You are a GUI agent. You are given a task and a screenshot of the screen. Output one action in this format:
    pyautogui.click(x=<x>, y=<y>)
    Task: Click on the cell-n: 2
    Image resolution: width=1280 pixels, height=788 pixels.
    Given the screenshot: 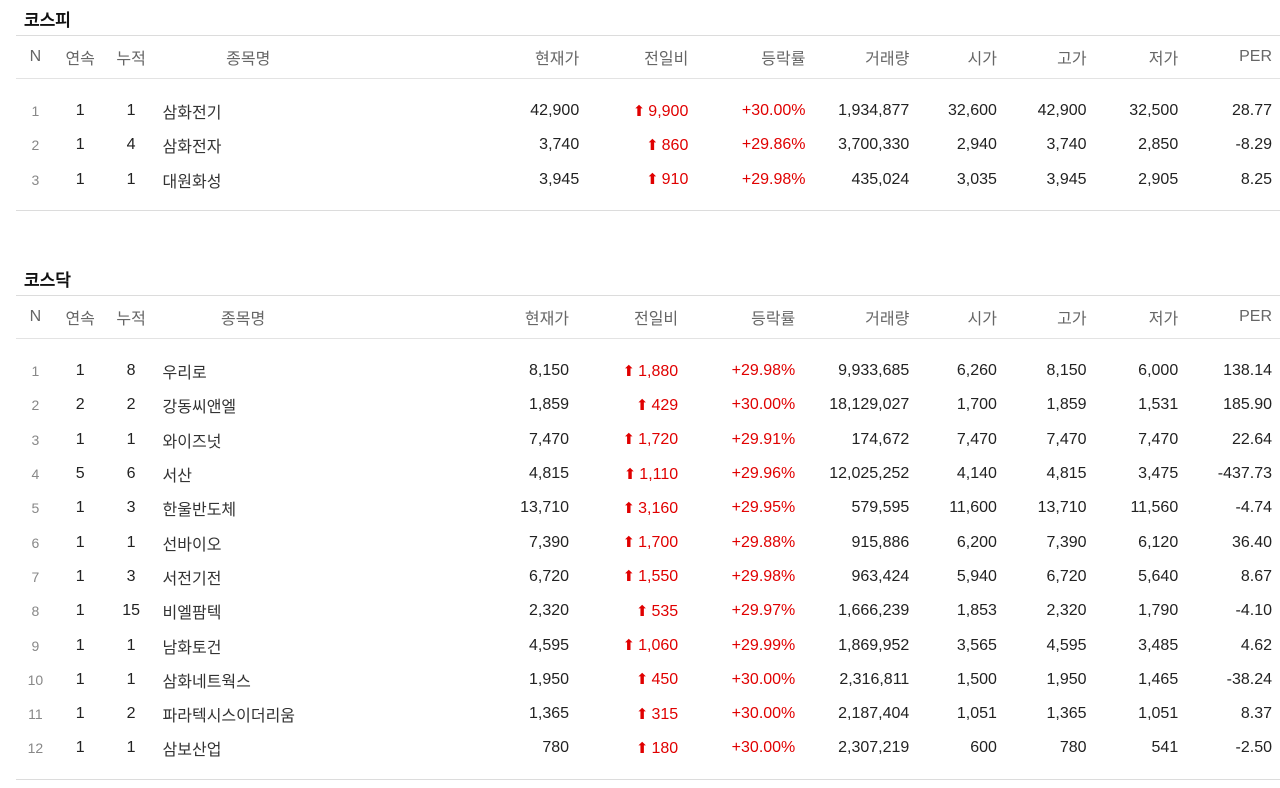 What is the action you would take?
    pyautogui.click(x=35, y=145)
    